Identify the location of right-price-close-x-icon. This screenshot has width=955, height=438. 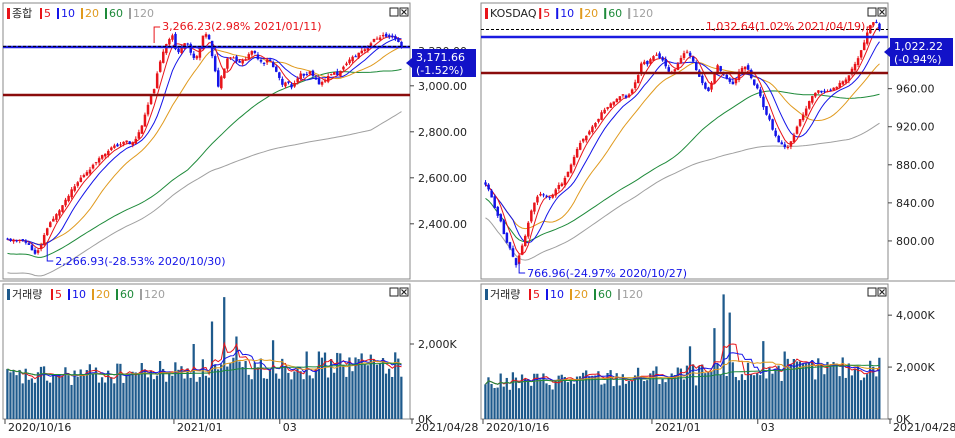
(882, 12).